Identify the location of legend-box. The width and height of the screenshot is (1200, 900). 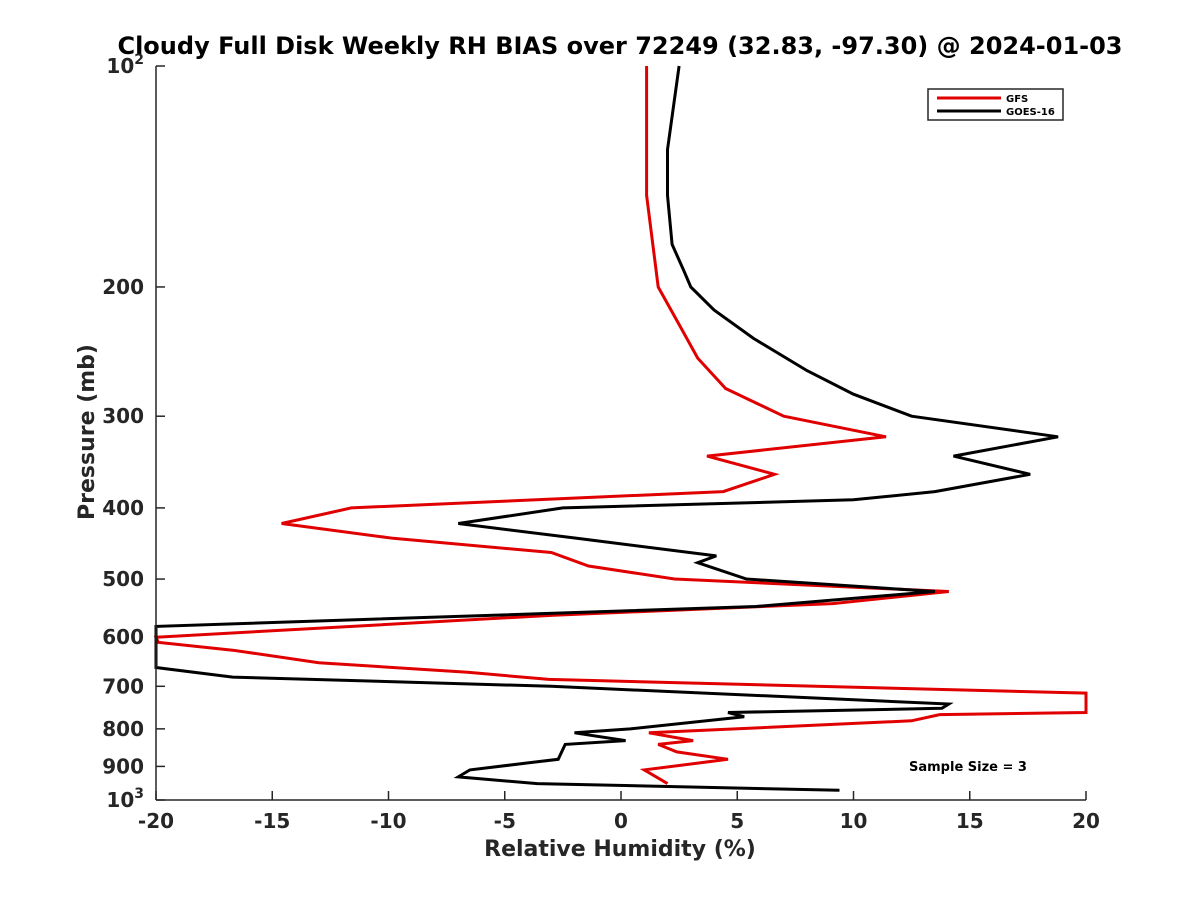
(995, 104).